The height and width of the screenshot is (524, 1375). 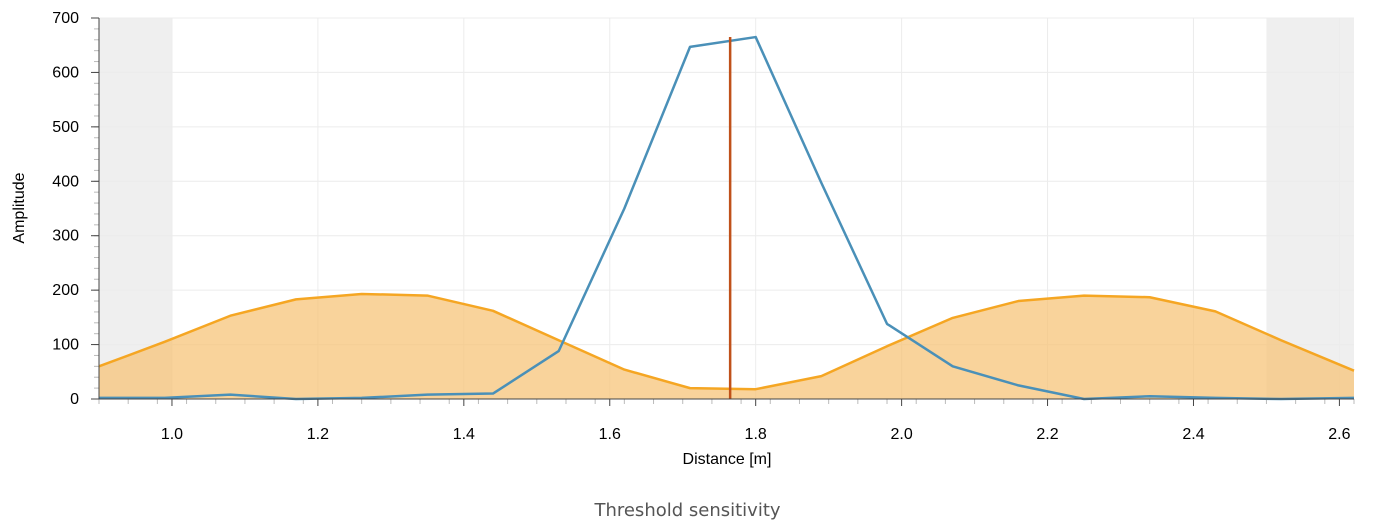 I want to click on x-axis-title: Distance [m], so click(x=727, y=459).